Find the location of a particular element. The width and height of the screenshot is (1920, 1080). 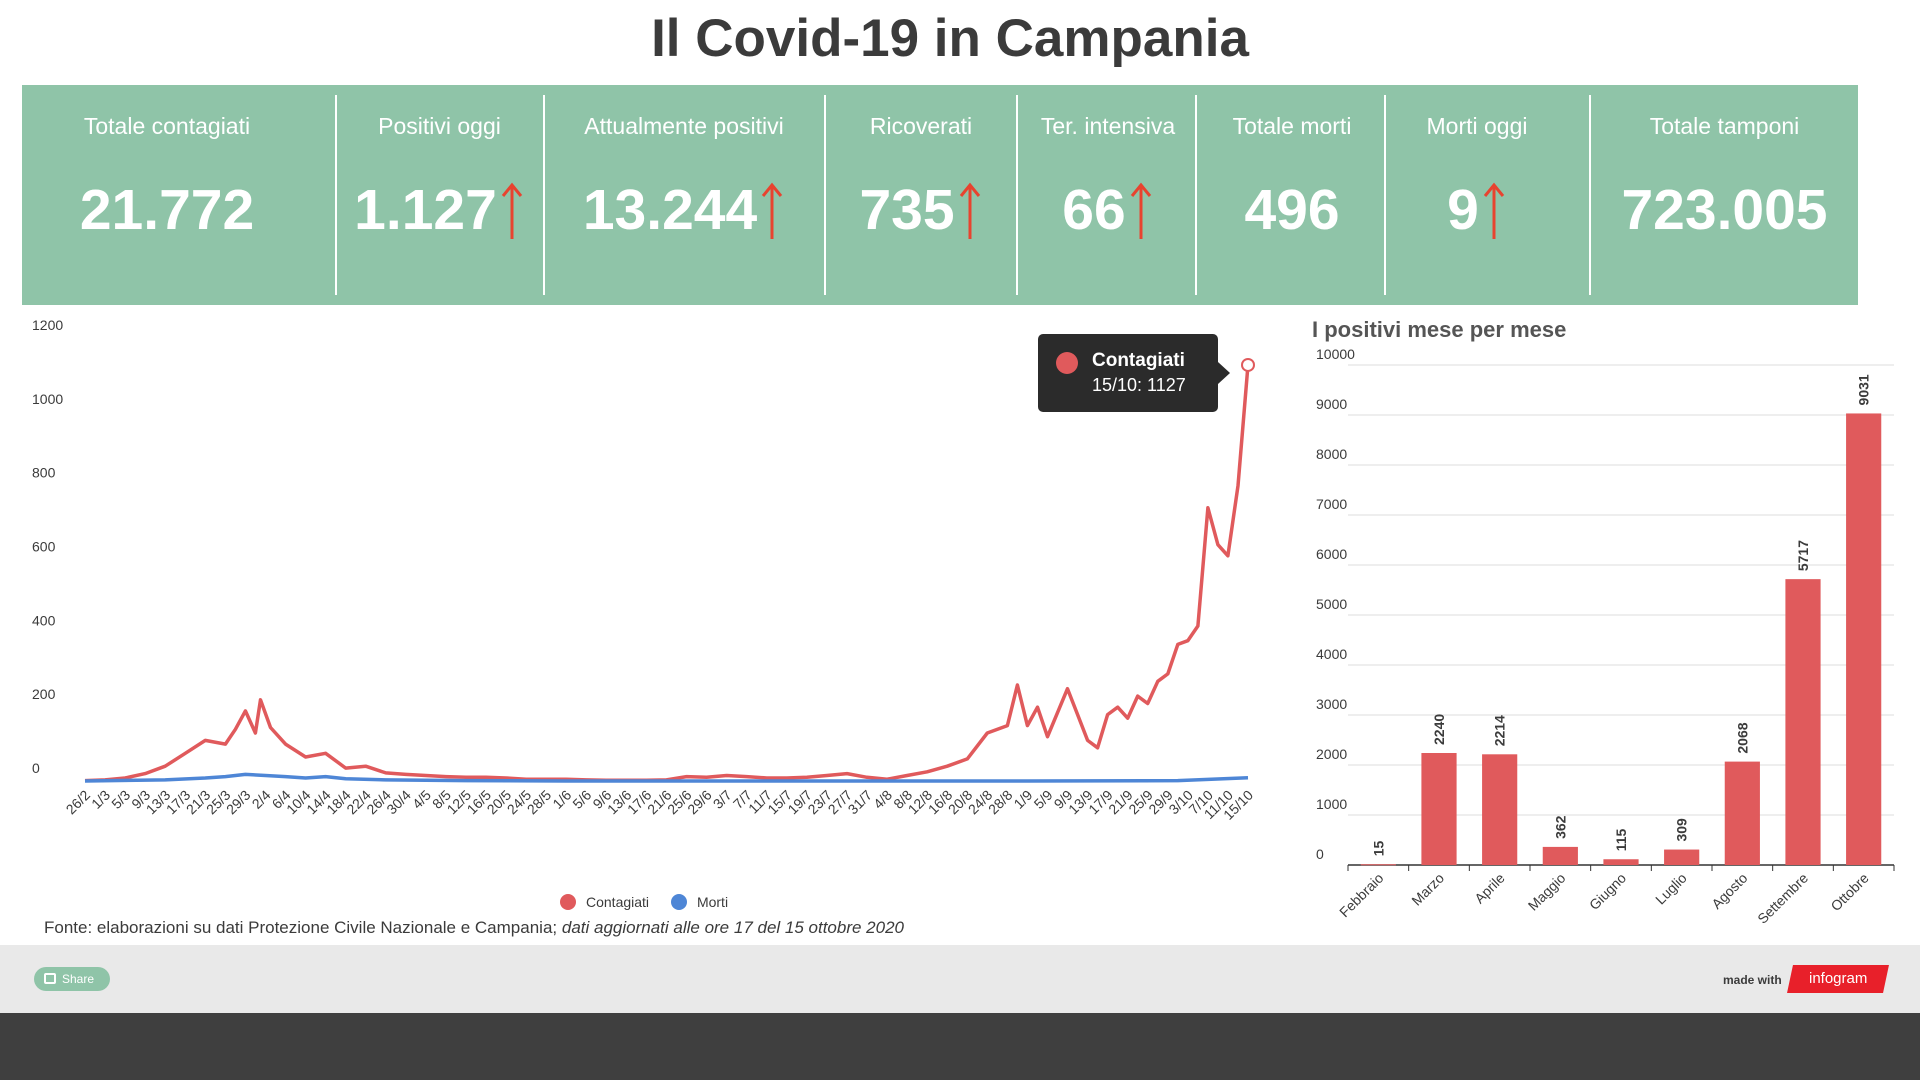

stat-terapia-intensiva: Ter. intensiva 66 is located at coordinates (1108, 195).